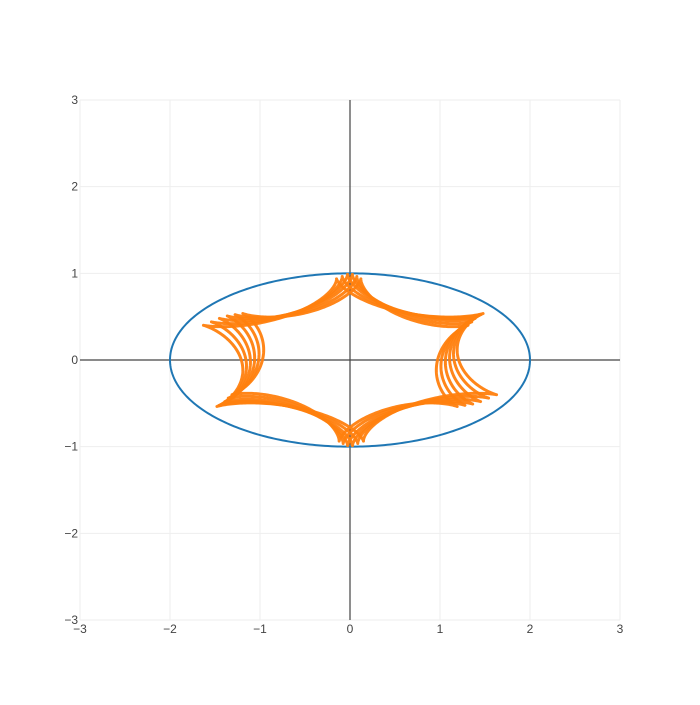 This screenshot has height=705, width=700. I want to click on x-tick-label: 0, so click(350, 629).